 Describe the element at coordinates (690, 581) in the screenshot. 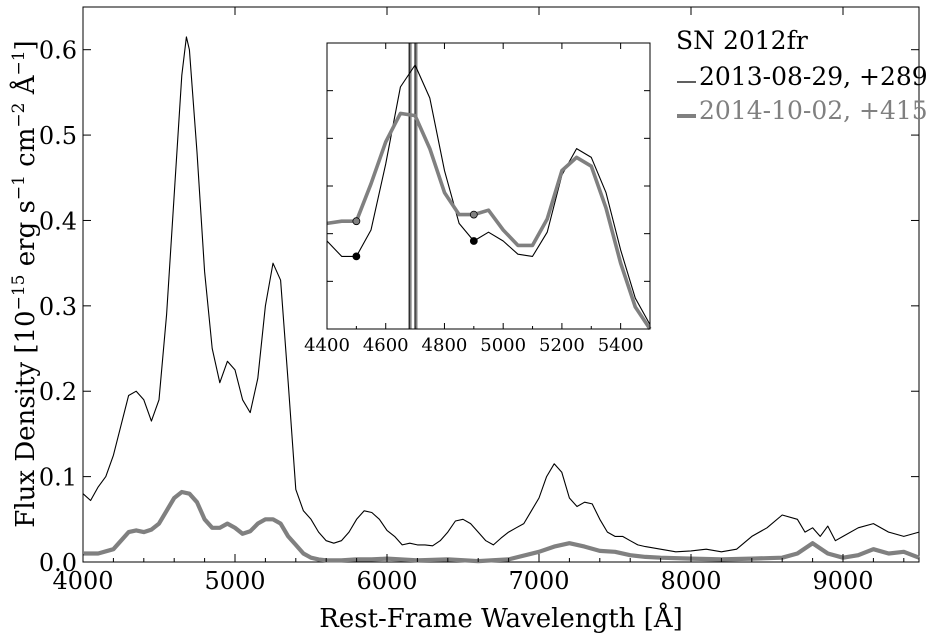

I see `x-tick-label: 8000` at that location.